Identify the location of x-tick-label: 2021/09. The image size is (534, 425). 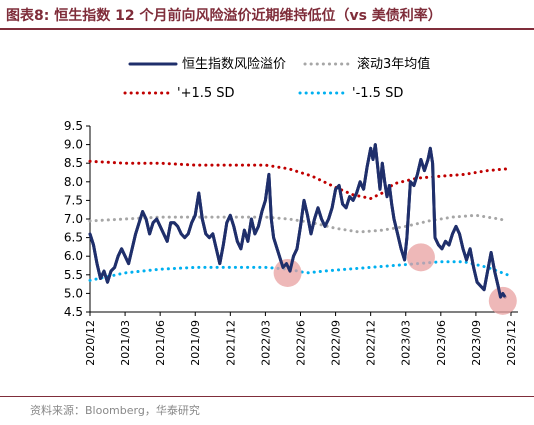
(195, 343).